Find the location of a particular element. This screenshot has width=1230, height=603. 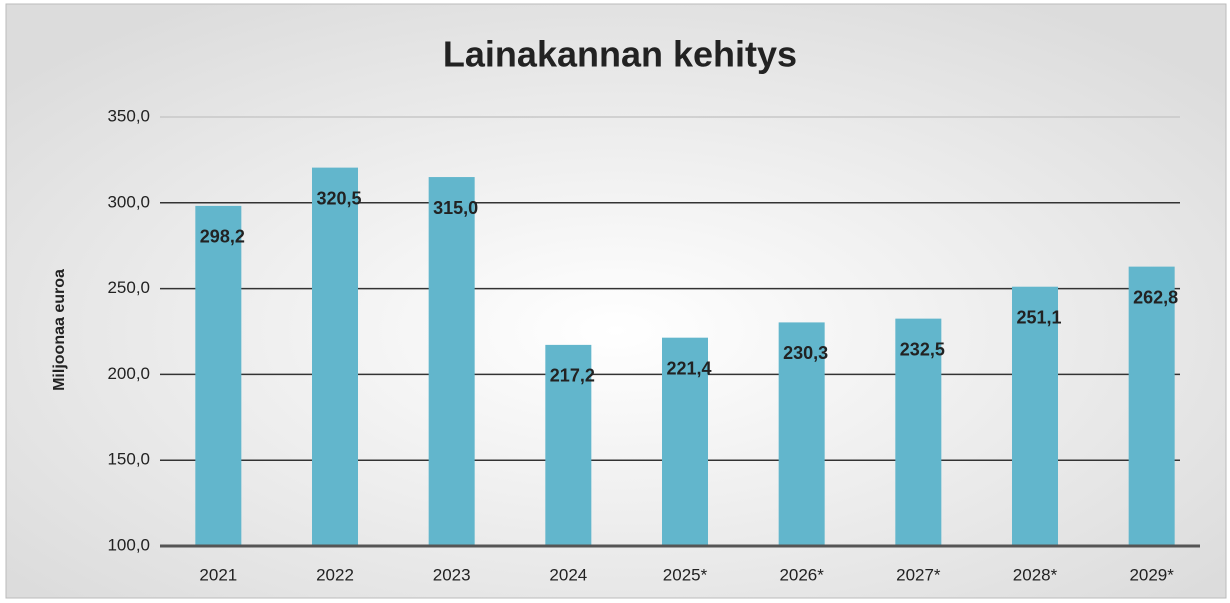

data-label: 221,4 is located at coordinates (688, 368).